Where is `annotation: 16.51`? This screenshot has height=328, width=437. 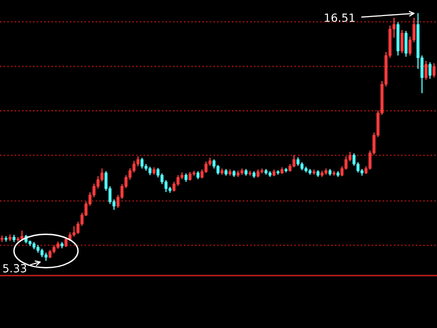
annotation: 16.51 is located at coordinates (339, 17).